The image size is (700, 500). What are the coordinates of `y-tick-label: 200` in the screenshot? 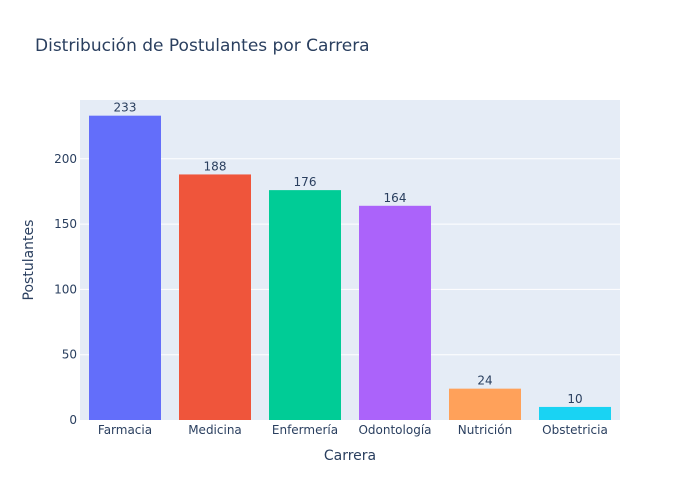 It's located at (65, 159).